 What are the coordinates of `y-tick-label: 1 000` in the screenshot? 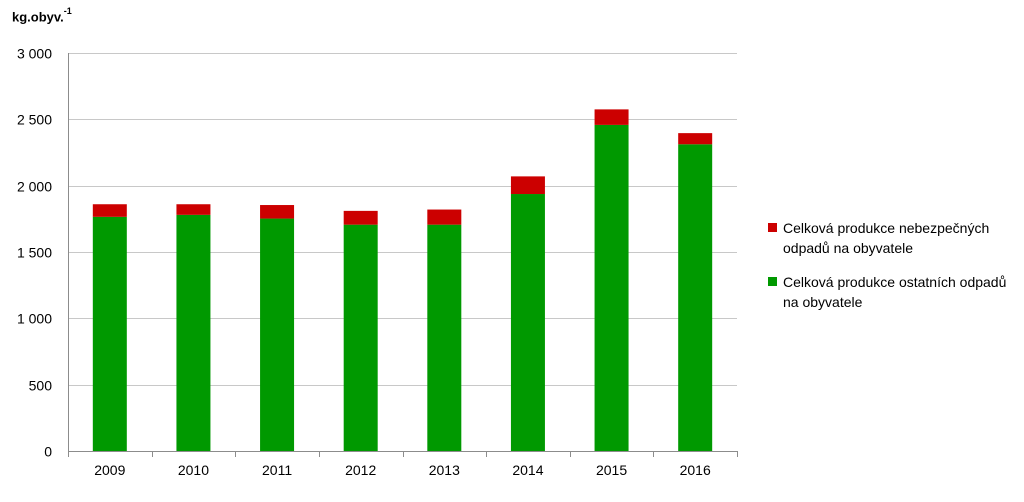 It's located at (34, 319).